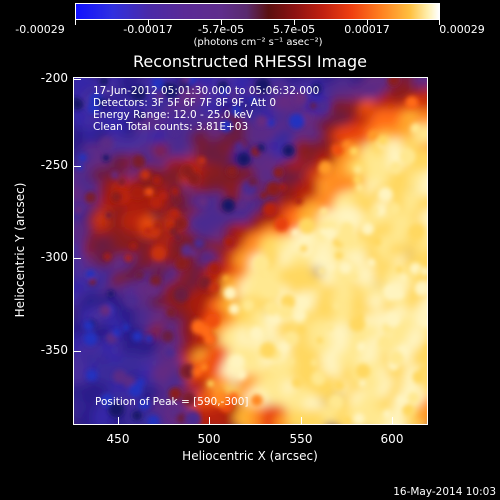 Image resolution: width=500 pixels, height=500 pixels. Describe the element at coordinates (257, 11) in the screenshot. I see `colorbar` at that location.